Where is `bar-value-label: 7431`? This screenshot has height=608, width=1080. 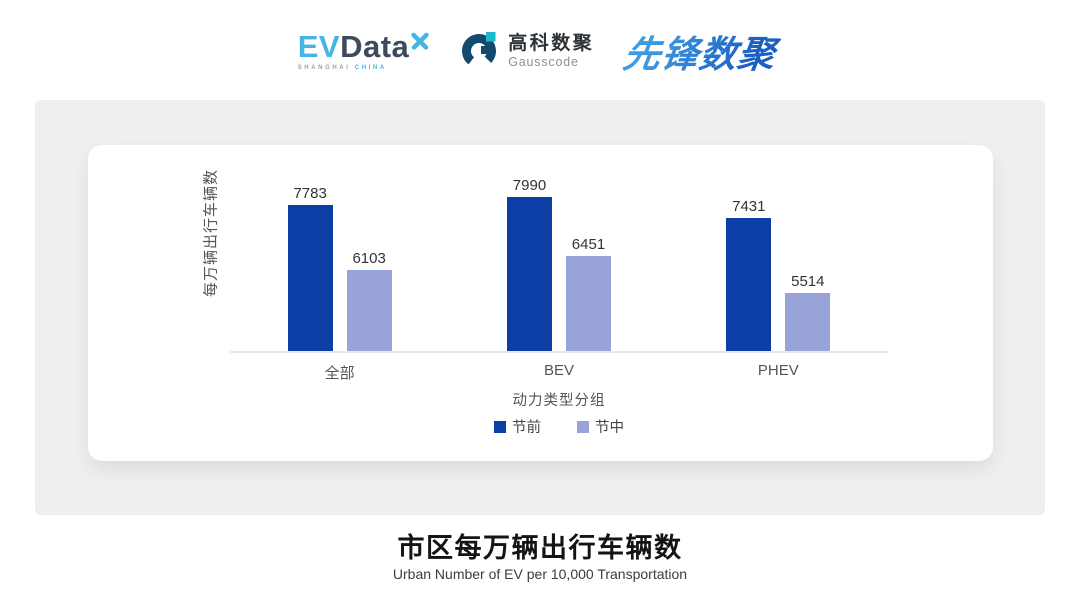
bar-value-label: 7431 is located at coordinates (749, 207).